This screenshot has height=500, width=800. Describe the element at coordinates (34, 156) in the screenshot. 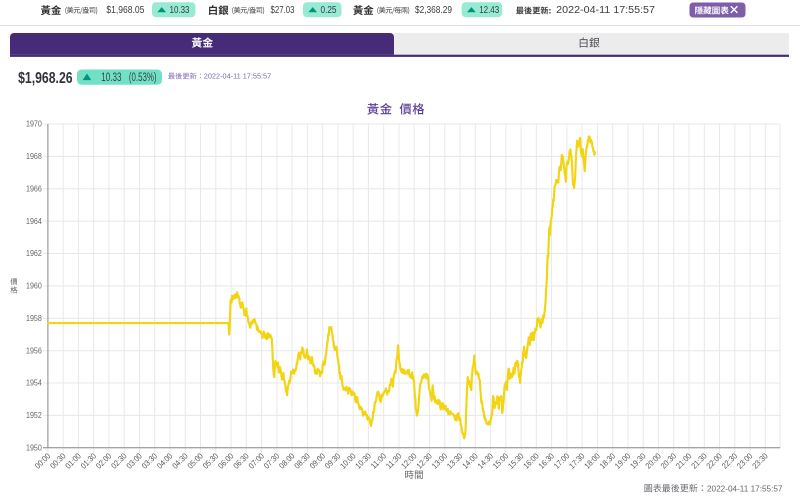

I see `svg-text: 1968` at that location.